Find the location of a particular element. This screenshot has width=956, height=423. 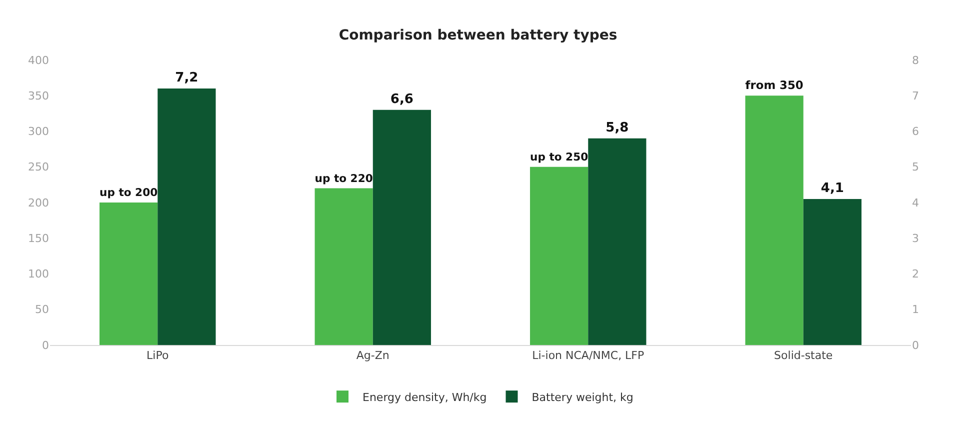

data-label: 7,2 is located at coordinates (186, 78).